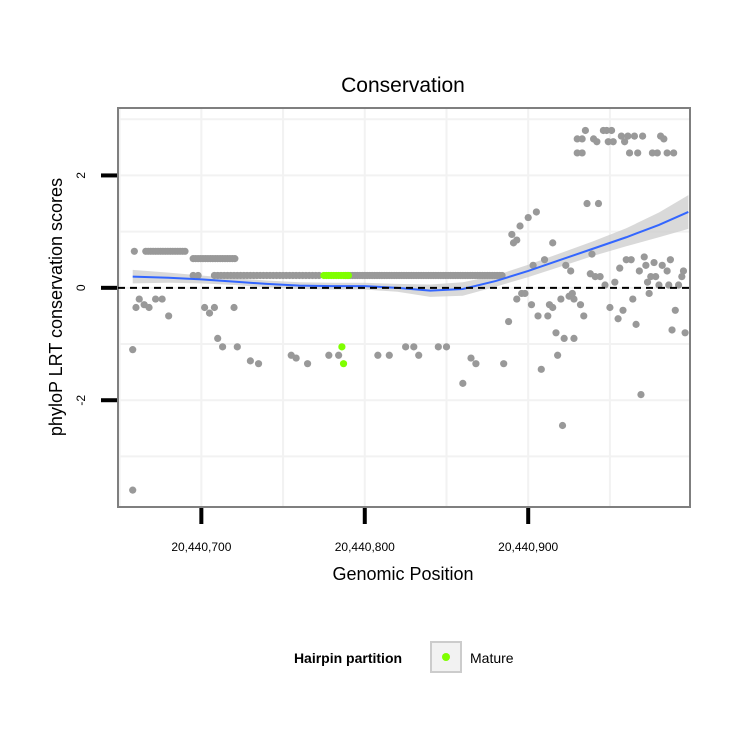 This screenshot has height=750, width=750. Describe the element at coordinates (404, 657) in the screenshot. I see `legend: Hairpin partition Mature` at that location.